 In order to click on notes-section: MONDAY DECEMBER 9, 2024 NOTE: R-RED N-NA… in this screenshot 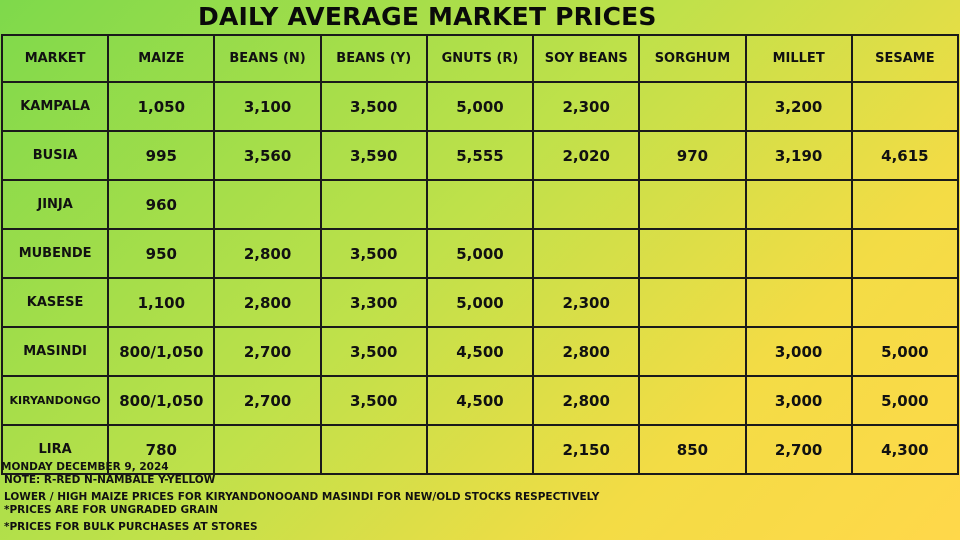, I will do `click(480, 497)`.